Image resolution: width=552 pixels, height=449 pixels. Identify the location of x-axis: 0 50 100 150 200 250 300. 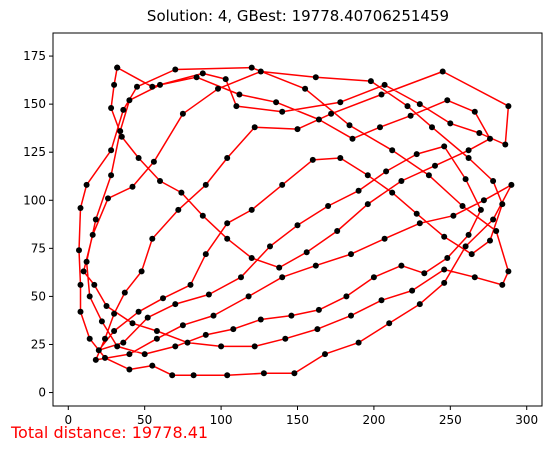
(301, 416).